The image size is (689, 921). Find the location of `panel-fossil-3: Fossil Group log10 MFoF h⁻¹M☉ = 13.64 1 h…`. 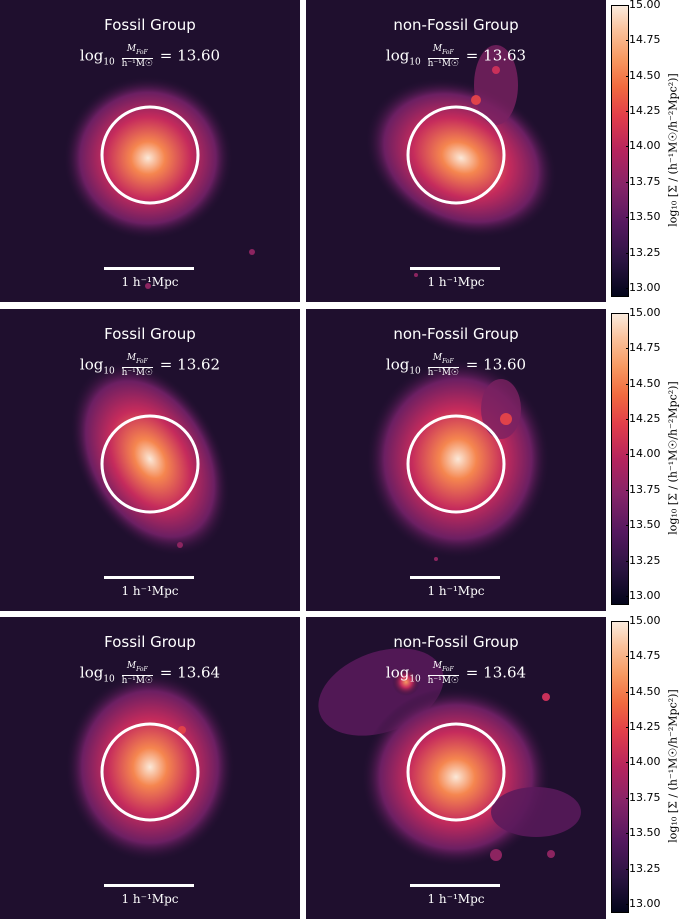

panel-fossil-3: Fossil Group log10 MFoF h⁻¹M☉ = 13.64 1 h… is located at coordinates (150, 768).